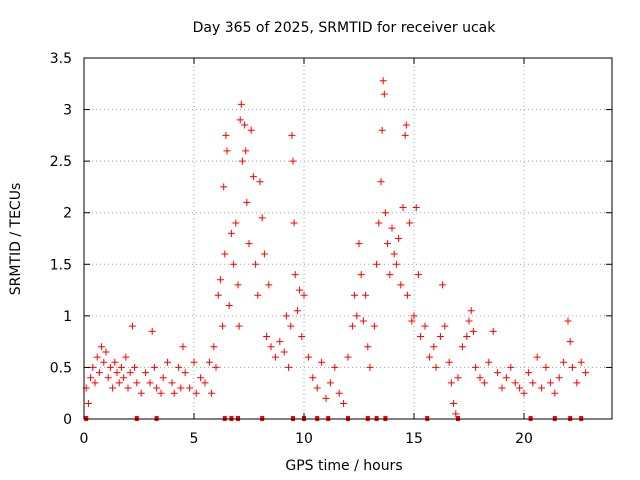 The image size is (640, 480). I want to click on x-tick-label: 0, so click(84, 439).